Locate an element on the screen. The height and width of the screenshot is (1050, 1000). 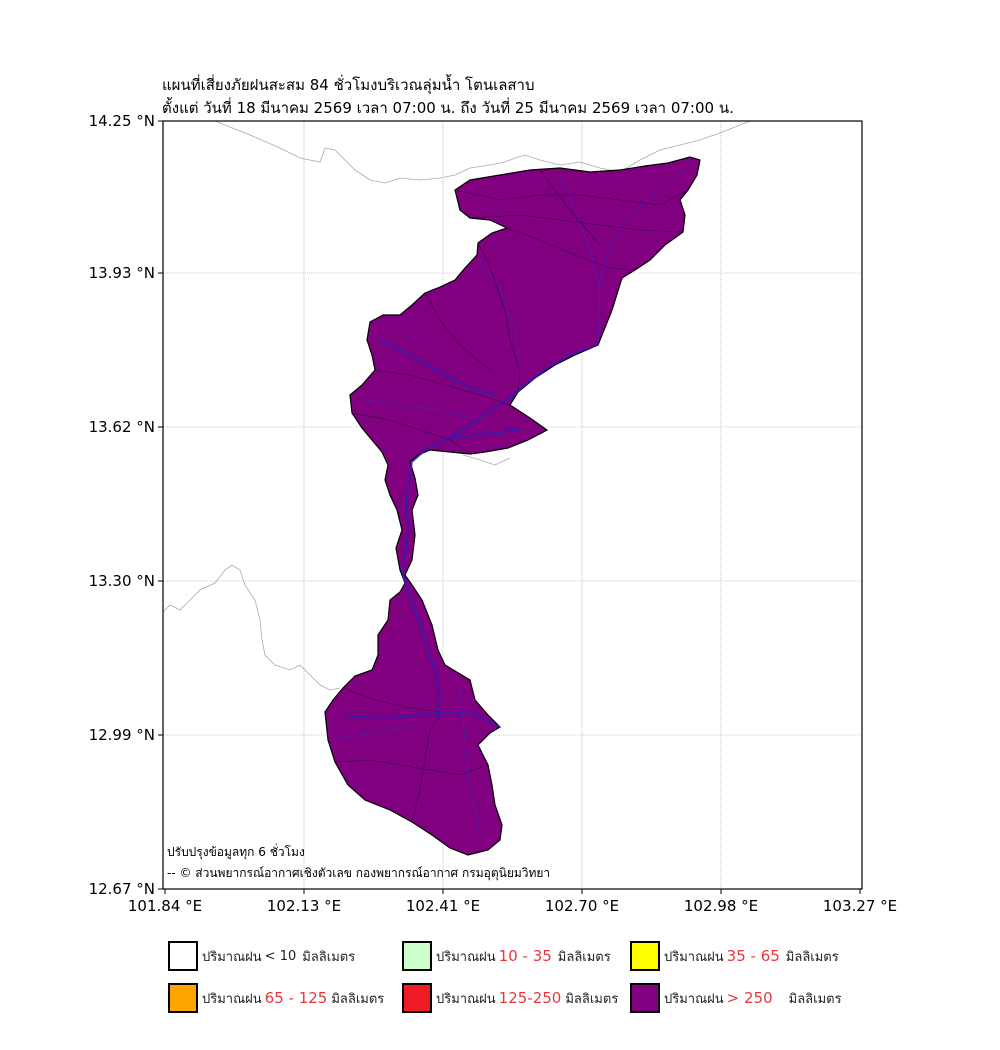
x-tick-label: 101.84 °E is located at coordinates (165, 906).